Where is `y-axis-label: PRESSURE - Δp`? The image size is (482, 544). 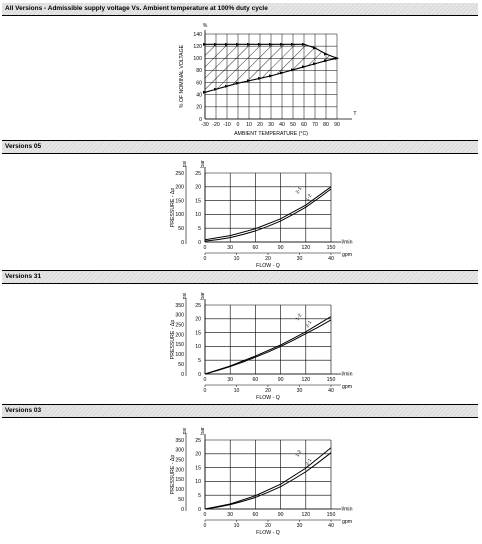 y-axis-label: PRESSURE - Δp is located at coordinates (173, 208).